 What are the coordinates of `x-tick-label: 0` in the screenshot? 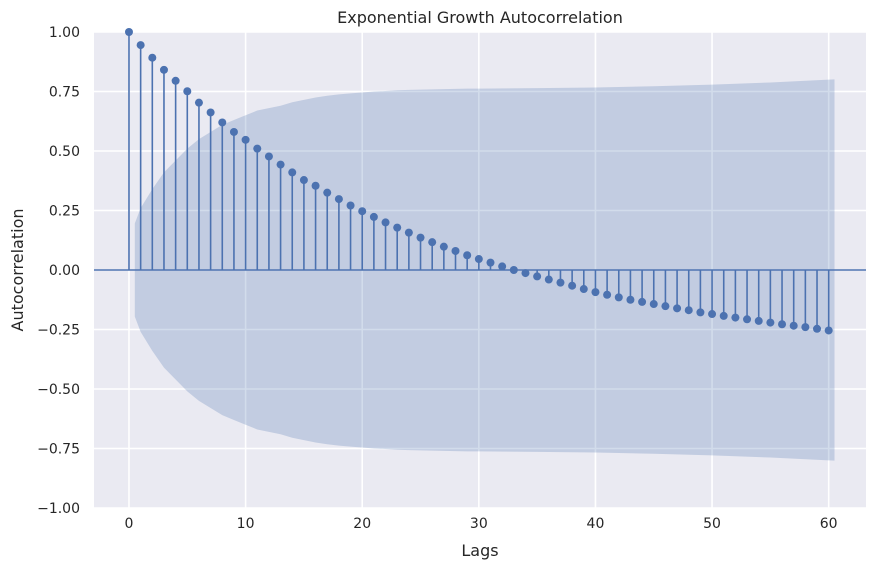 It's located at (129, 524).